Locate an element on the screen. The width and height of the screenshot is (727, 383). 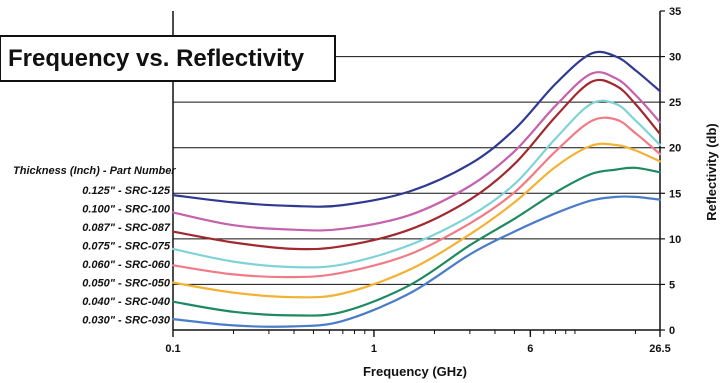
chart-title-frame is located at coordinates (168, 58).